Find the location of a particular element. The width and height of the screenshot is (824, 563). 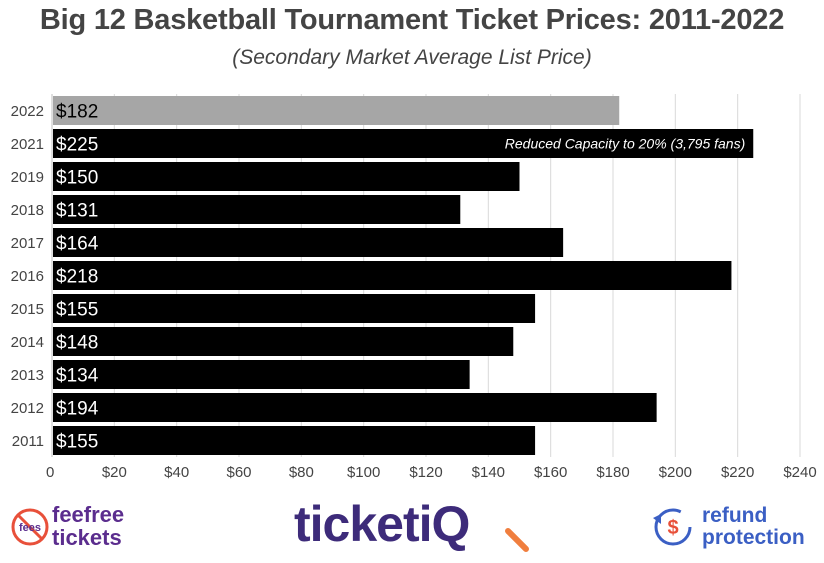

magnifier-icon is located at coordinates (517, 540).